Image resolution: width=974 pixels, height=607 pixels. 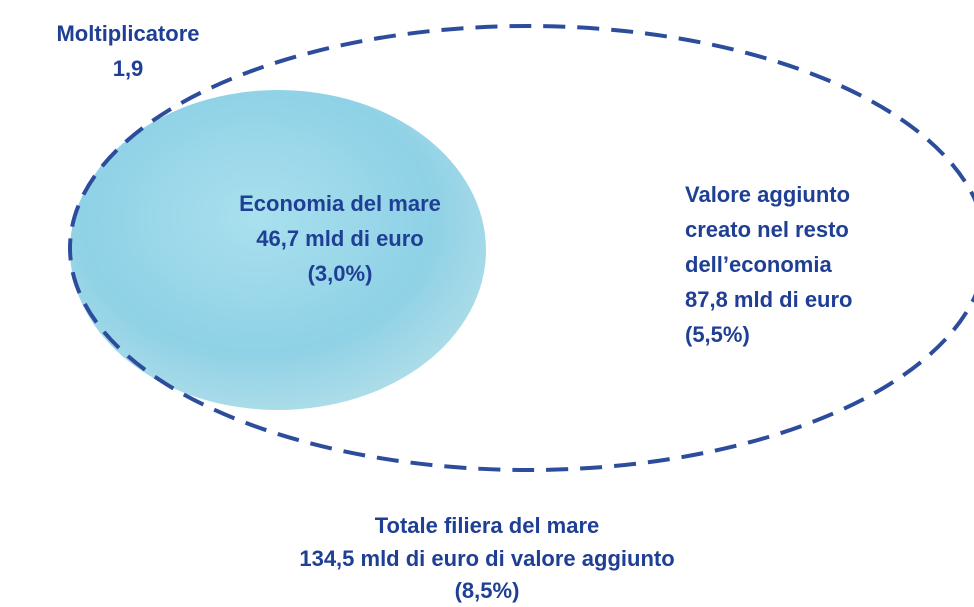 I want to click on multiplier-label: Moltiplicatore, so click(x=127, y=33).